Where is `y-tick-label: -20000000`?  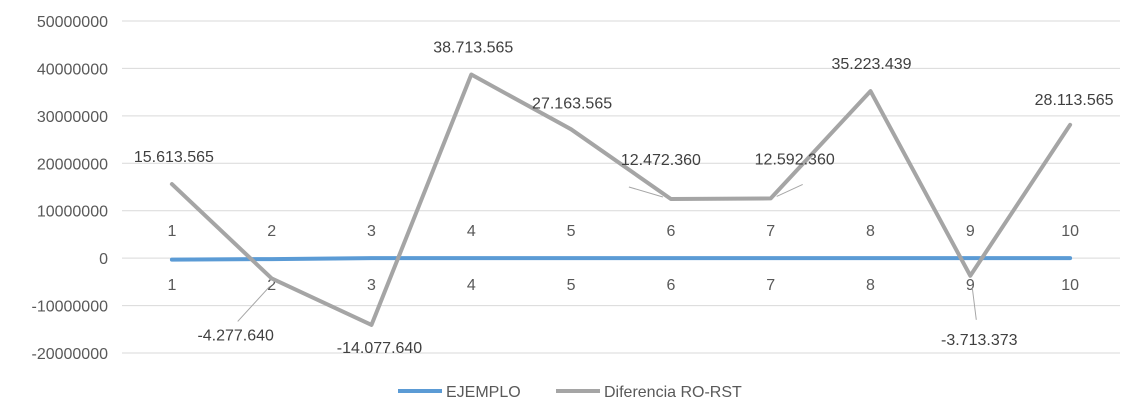 y-tick-label: -20000000 is located at coordinates (69, 354).